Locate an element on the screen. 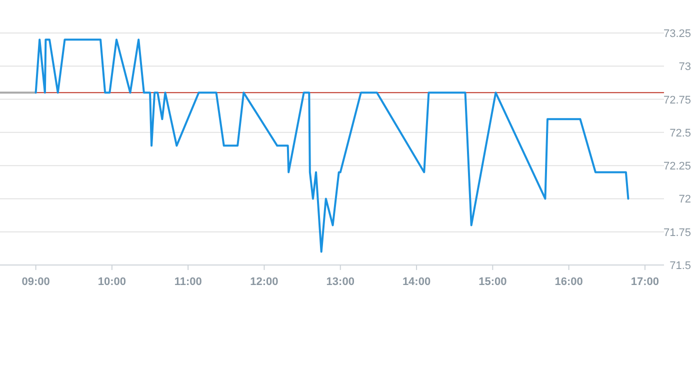 The height and width of the screenshot is (365, 693). y-tick-label: 71.75 is located at coordinates (677, 232).